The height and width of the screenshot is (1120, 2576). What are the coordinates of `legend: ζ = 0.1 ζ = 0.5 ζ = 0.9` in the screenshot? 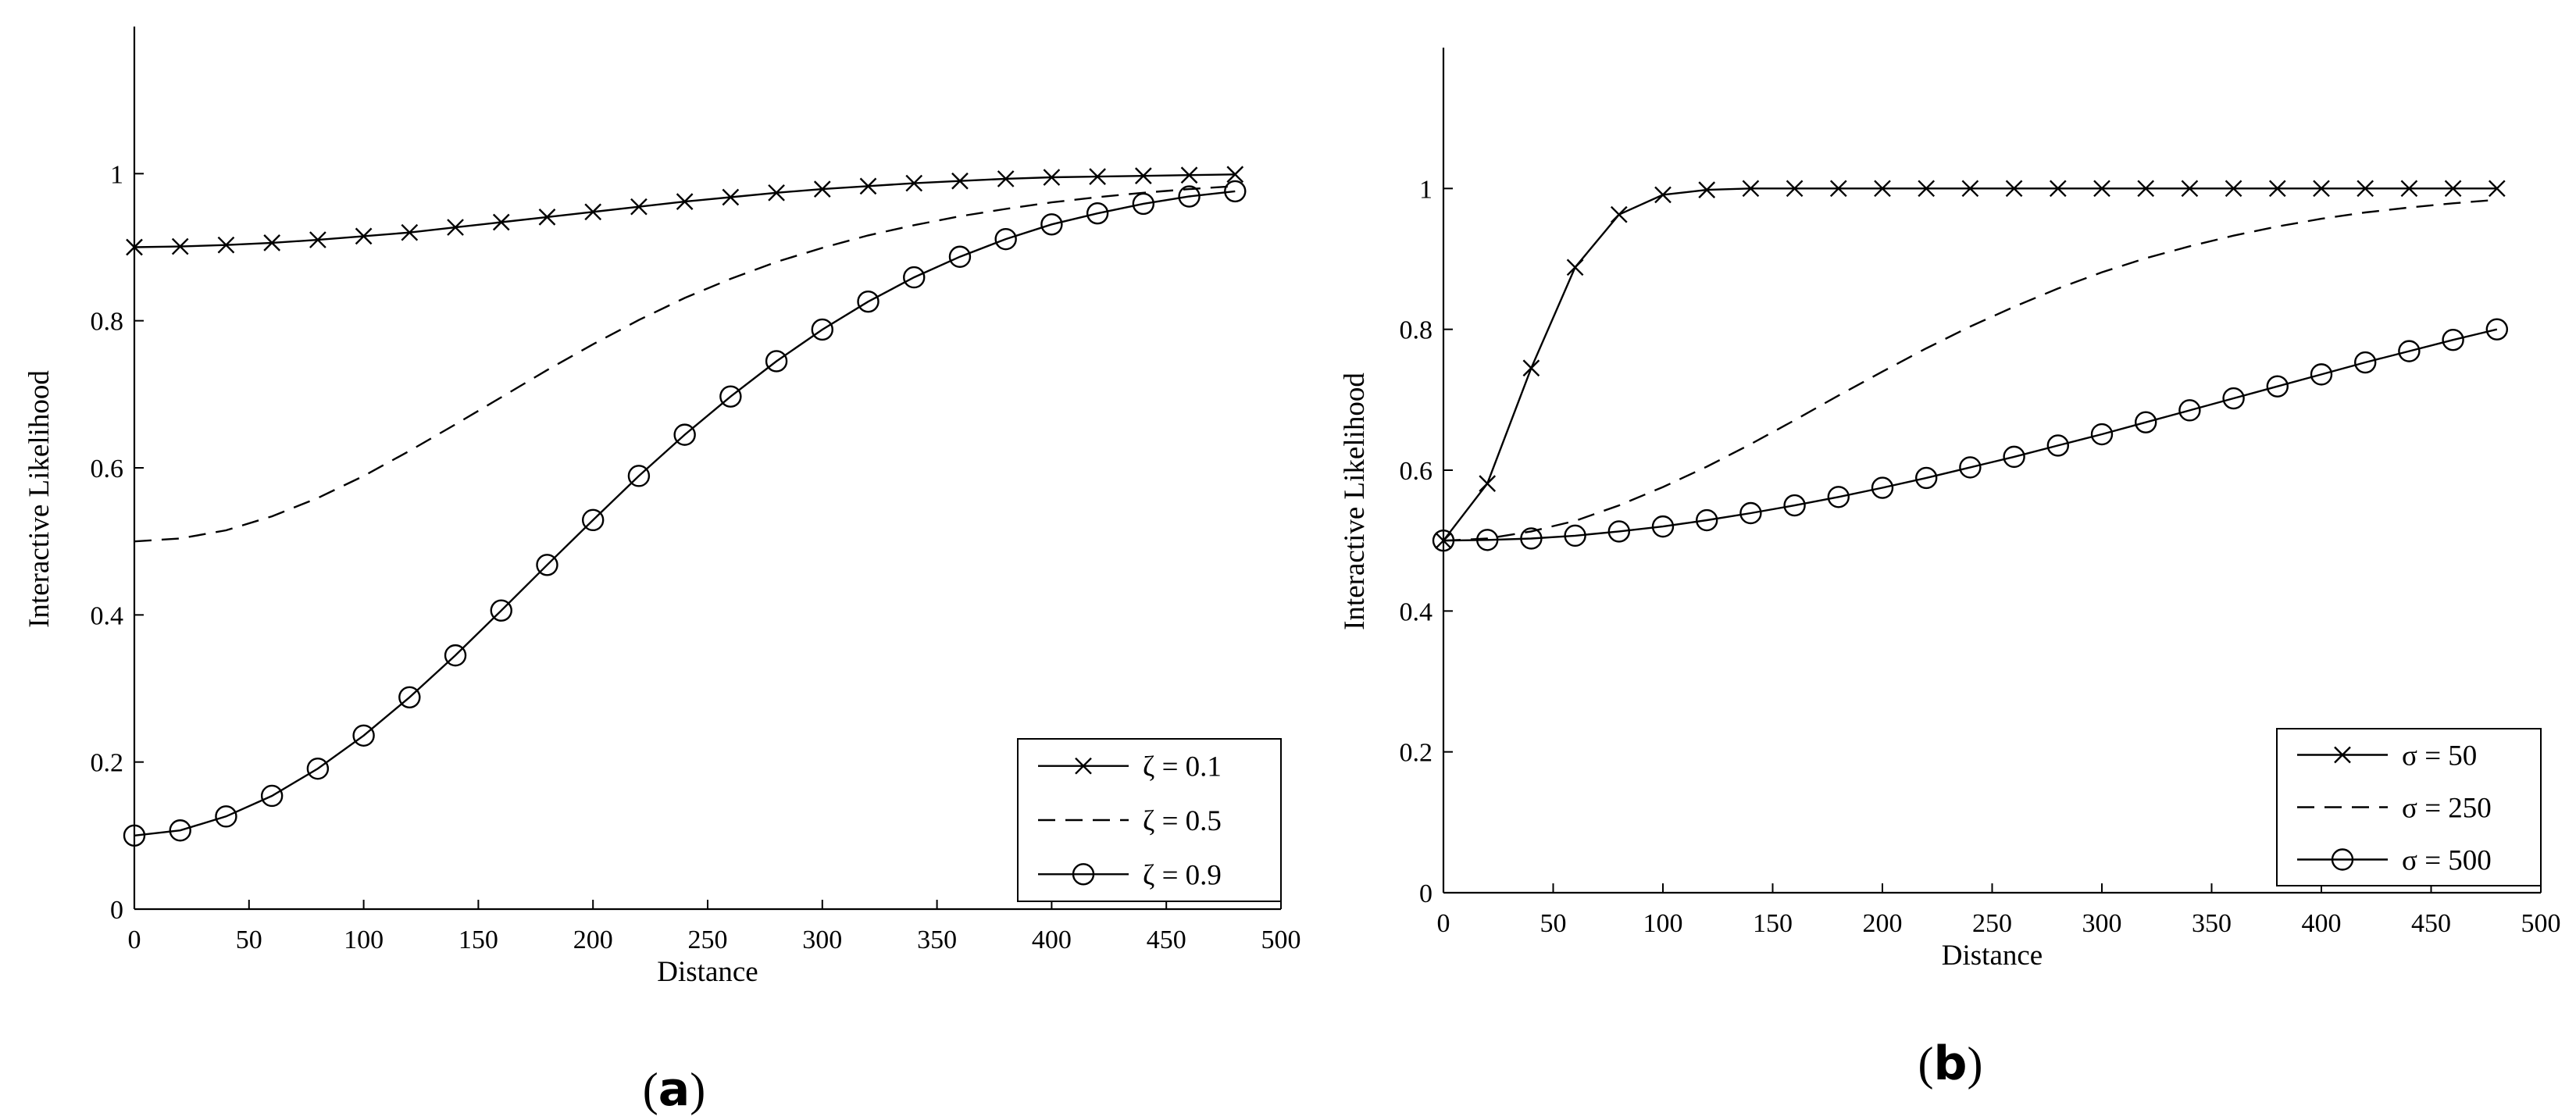 It's located at (1149, 820).